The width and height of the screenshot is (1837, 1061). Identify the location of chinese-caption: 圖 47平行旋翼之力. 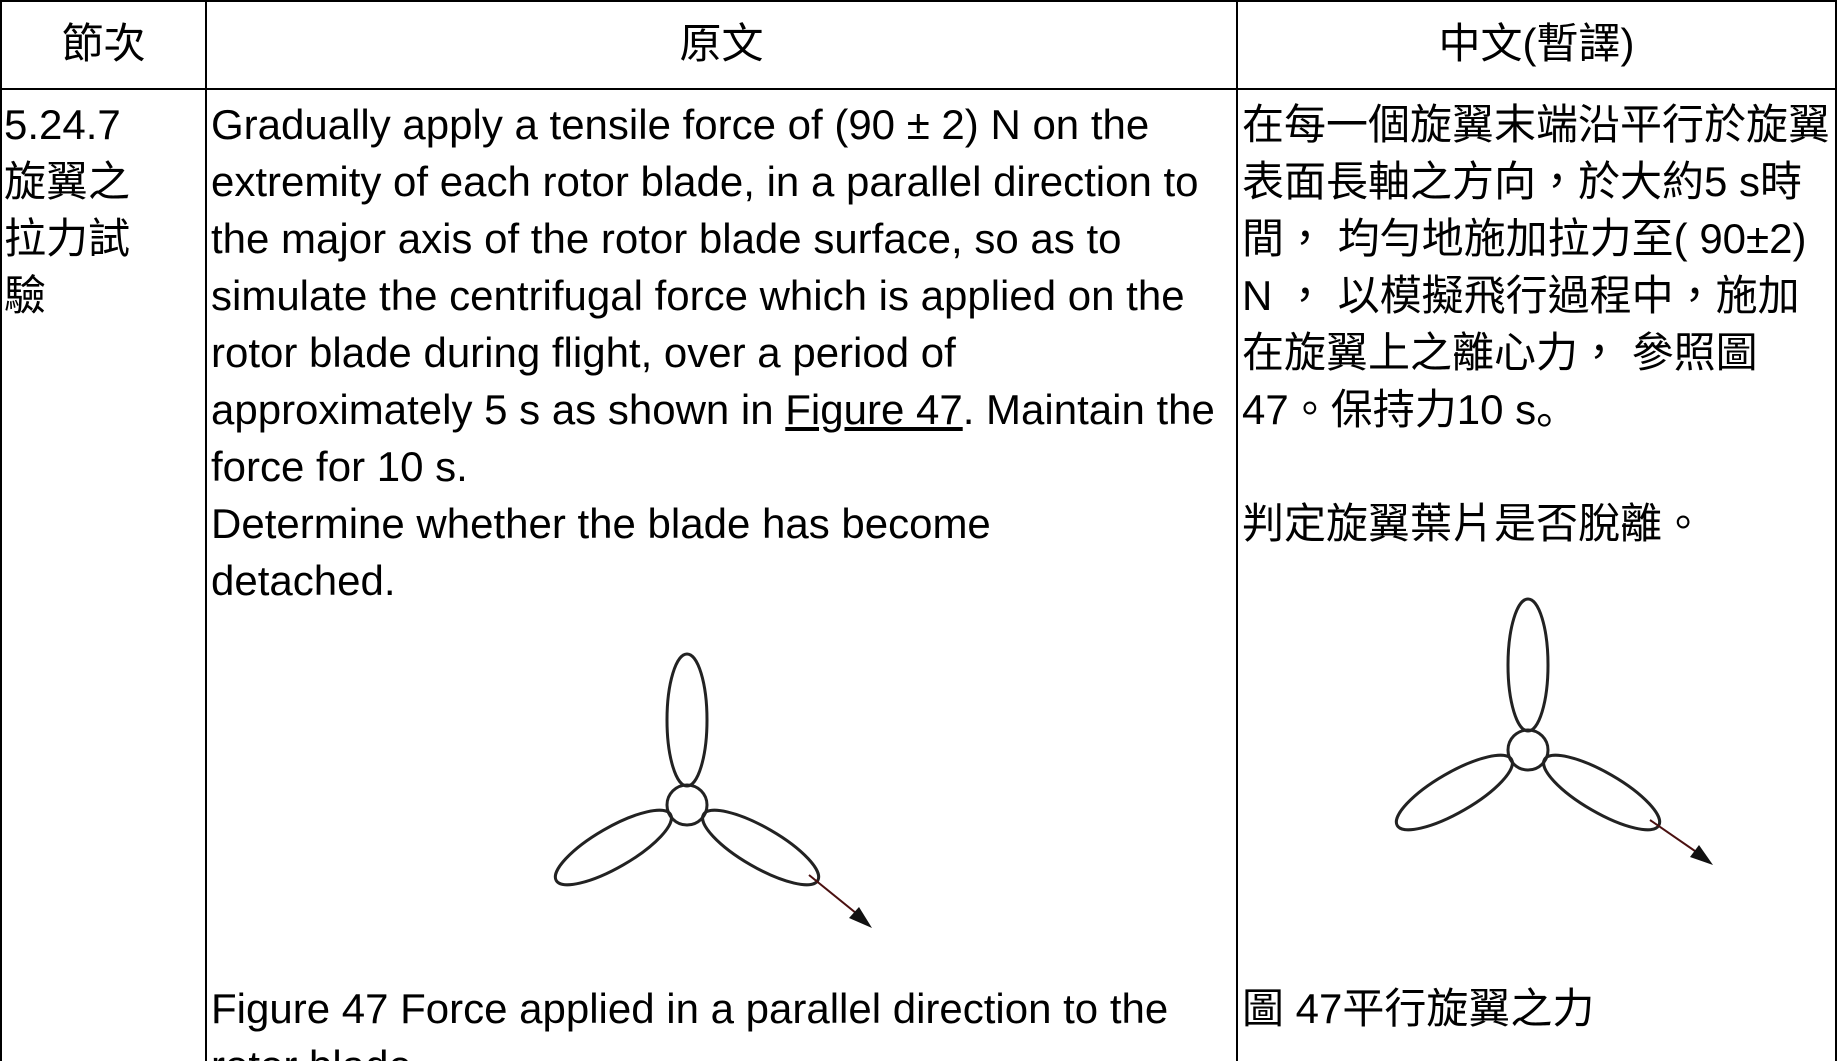
(1418, 1008).